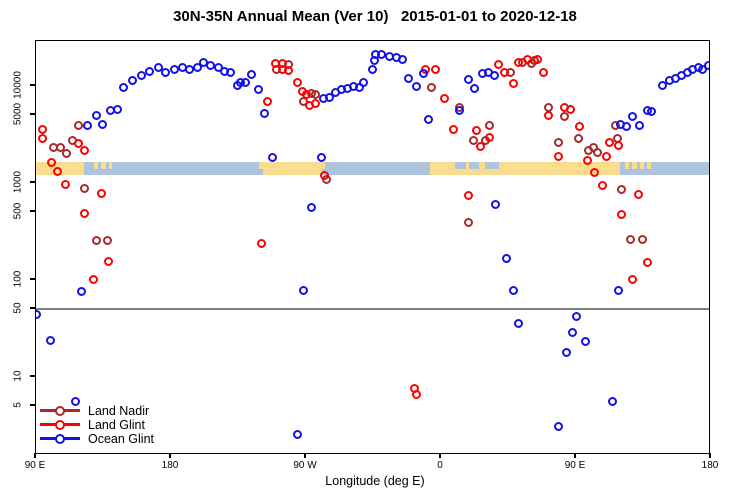  Describe the element at coordinates (575, 465) in the screenshot. I see `x-tick-label: 90 E` at that location.